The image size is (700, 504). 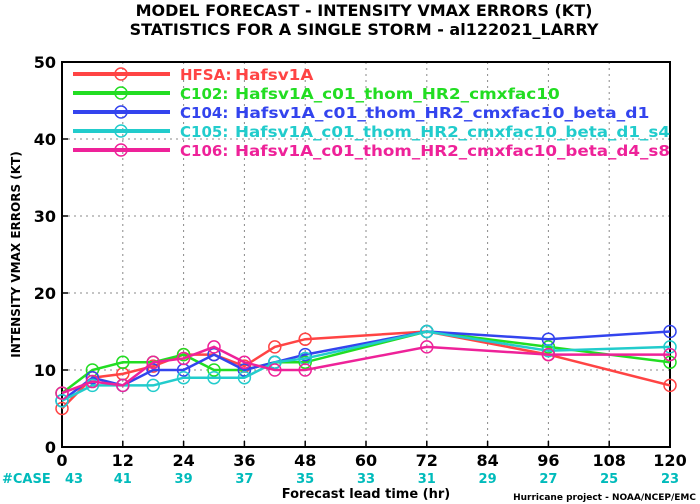 What do you see at coordinates (427, 479) in the screenshot?
I see `case-count: 31` at bounding box center [427, 479].